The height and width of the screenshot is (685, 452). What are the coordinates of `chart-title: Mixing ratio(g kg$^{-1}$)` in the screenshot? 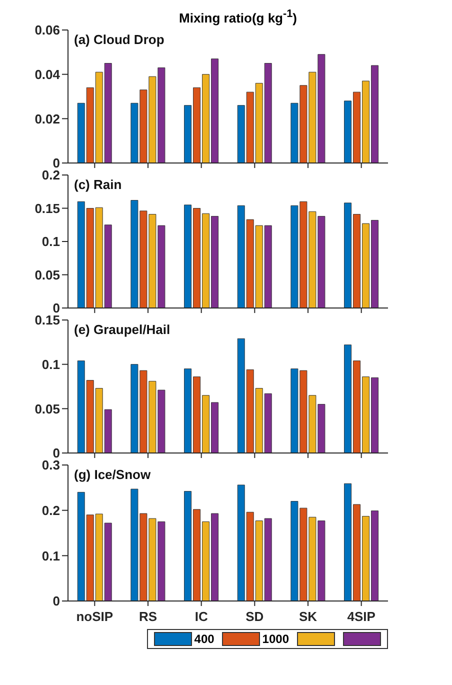 It's located at (238, 17).